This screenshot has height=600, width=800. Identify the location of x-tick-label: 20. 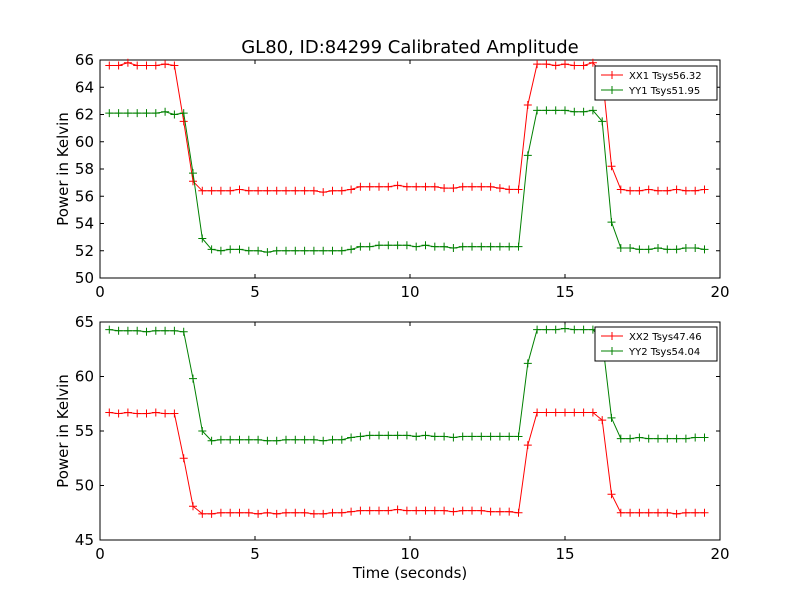
(719, 292).